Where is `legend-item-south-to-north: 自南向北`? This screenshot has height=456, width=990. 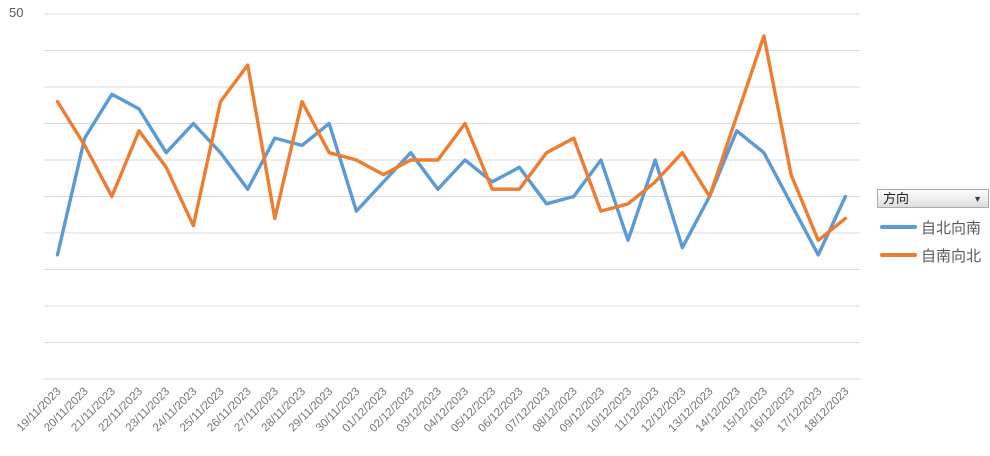
legend-item-south-to-north: 自南向北 is located at coordinates (931, 255).